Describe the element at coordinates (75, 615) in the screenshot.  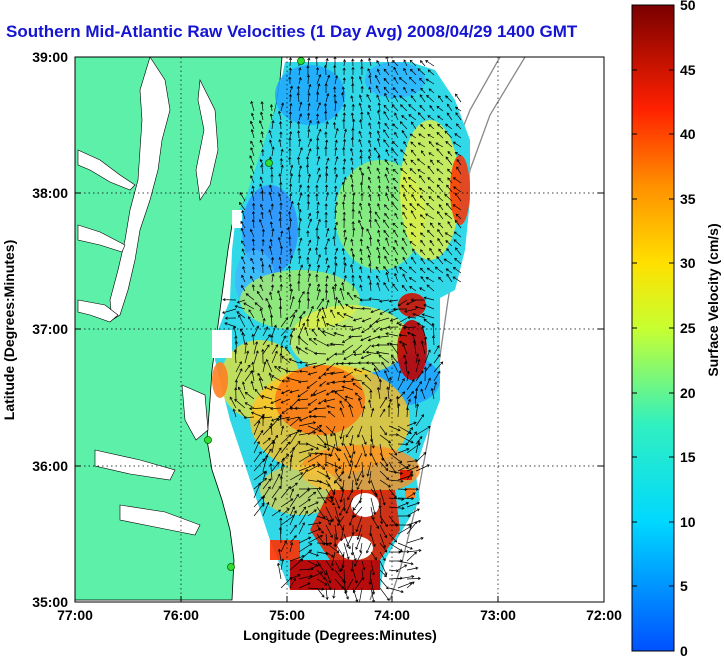
I see `x-tick-label: 77:00` at that location.